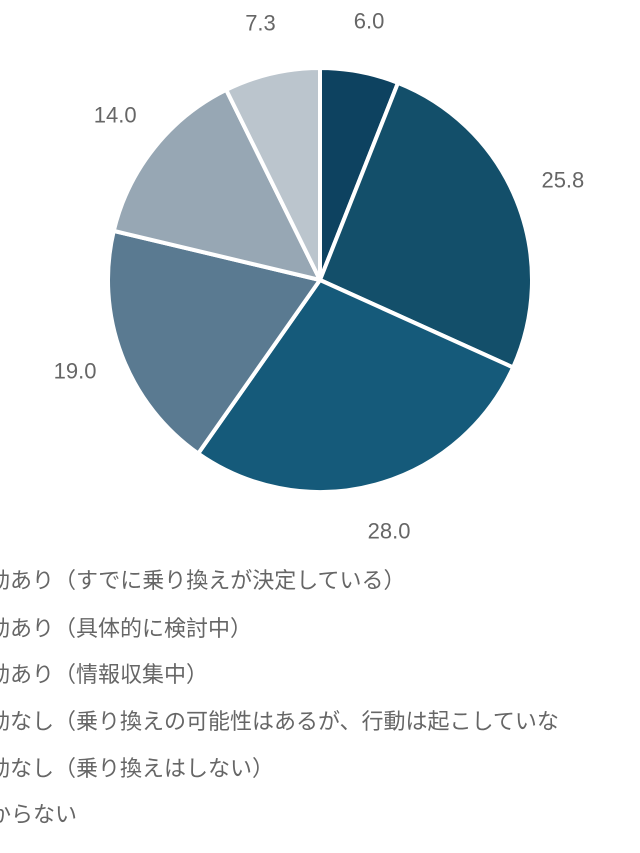 Image resolution: width=640 pixels, height=853 pixels. Describe the element at coordinates (137, 769) in the screenshot. I see `legend-label: 動なし（乗り換えはしない）` at that location.